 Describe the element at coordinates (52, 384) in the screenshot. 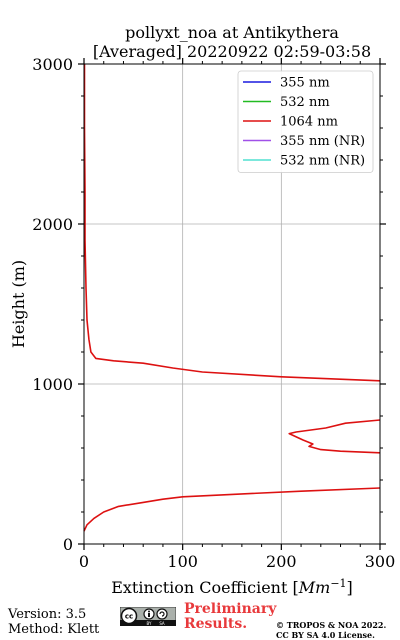

I see `y-tick-label: 1000` at that location.